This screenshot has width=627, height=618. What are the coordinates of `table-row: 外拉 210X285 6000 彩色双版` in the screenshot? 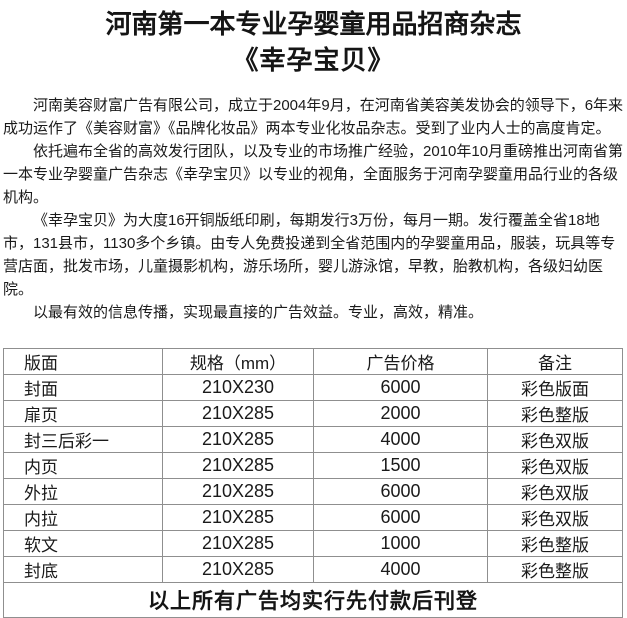 It's located at (313, 491).